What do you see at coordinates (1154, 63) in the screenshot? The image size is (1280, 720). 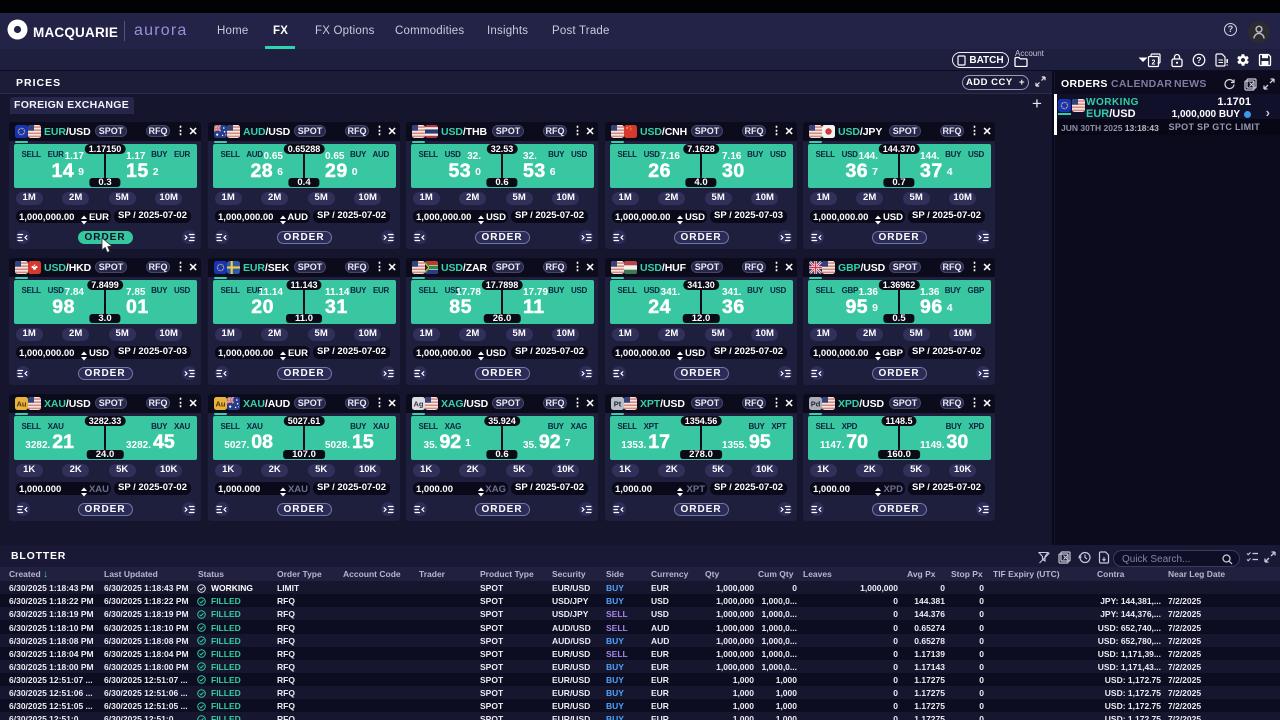 I see `svg-text: 2` at bounding box center [1154, 63].